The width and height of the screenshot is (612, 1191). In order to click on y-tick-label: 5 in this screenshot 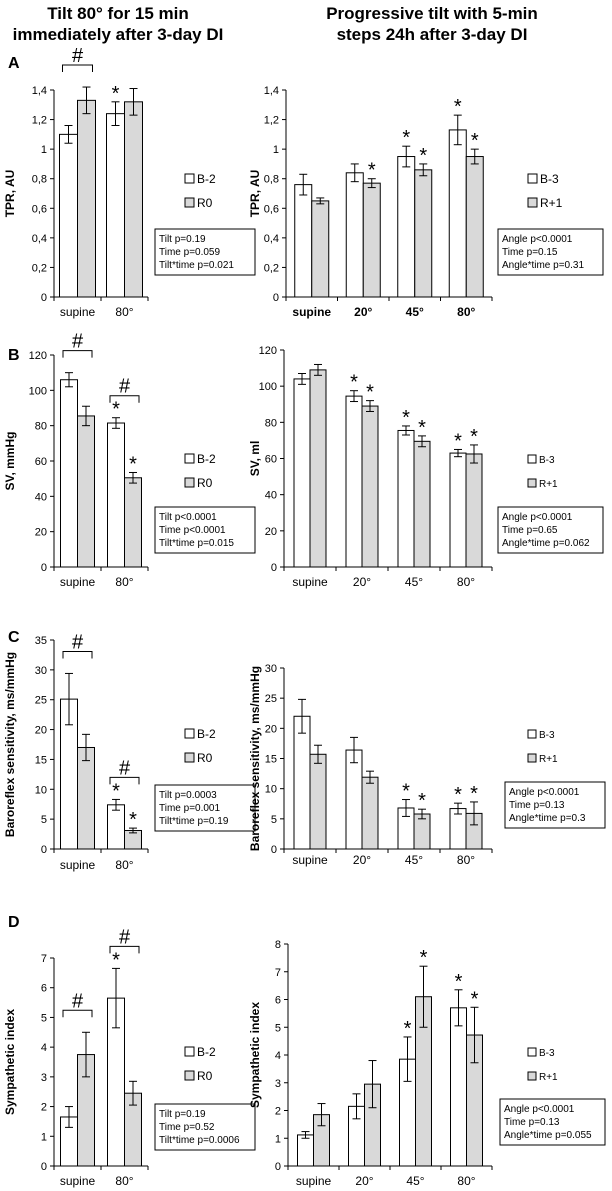, I will do `click(278, 1028)`.